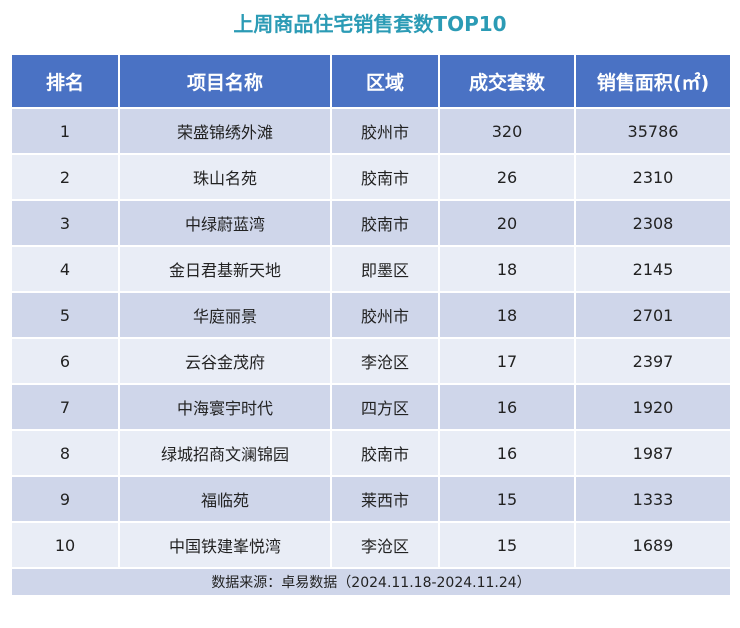  What do you see at coordinates (225, 407) in the screenshot?
I see `cell-project: 中海寰宇时代` at bounding box center [225, 407].